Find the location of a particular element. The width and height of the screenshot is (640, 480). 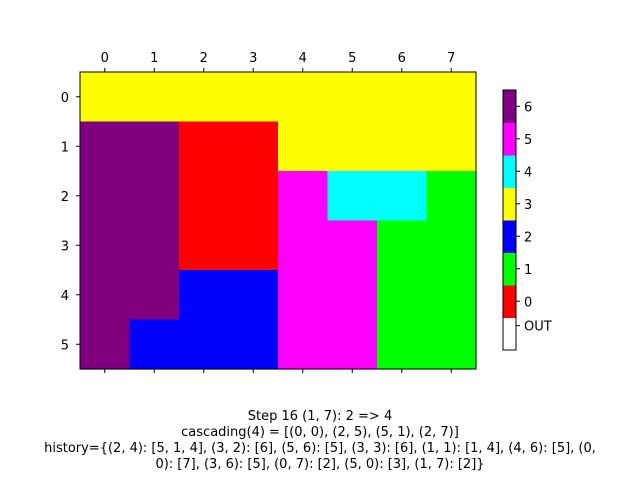

heatmap-cell-r3-c3 is located at coordinates (253, 245).